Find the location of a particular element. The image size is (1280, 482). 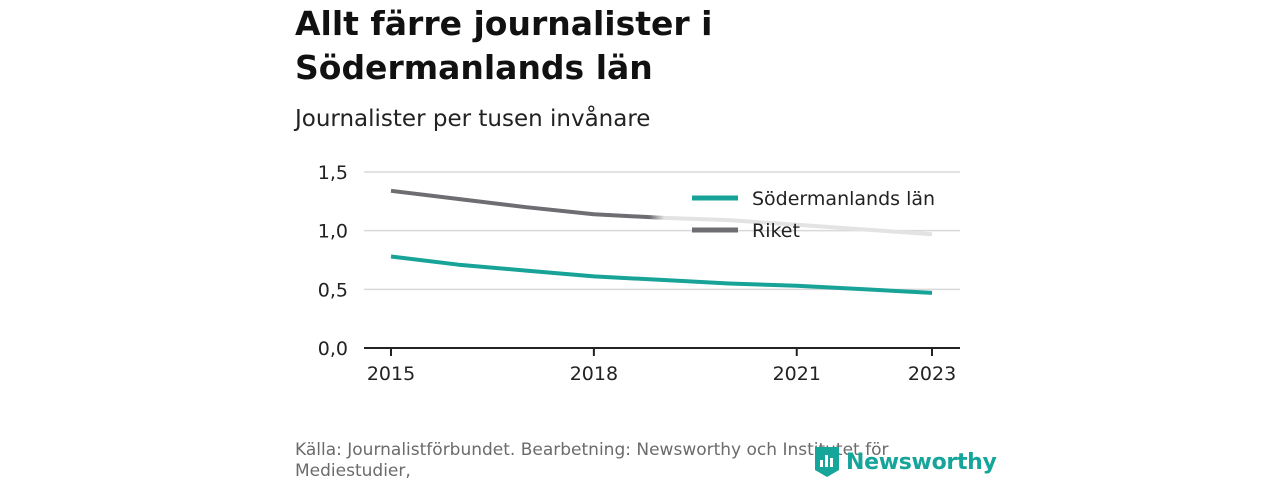

series-line-sodermanland is located at coordinates (661, 274).